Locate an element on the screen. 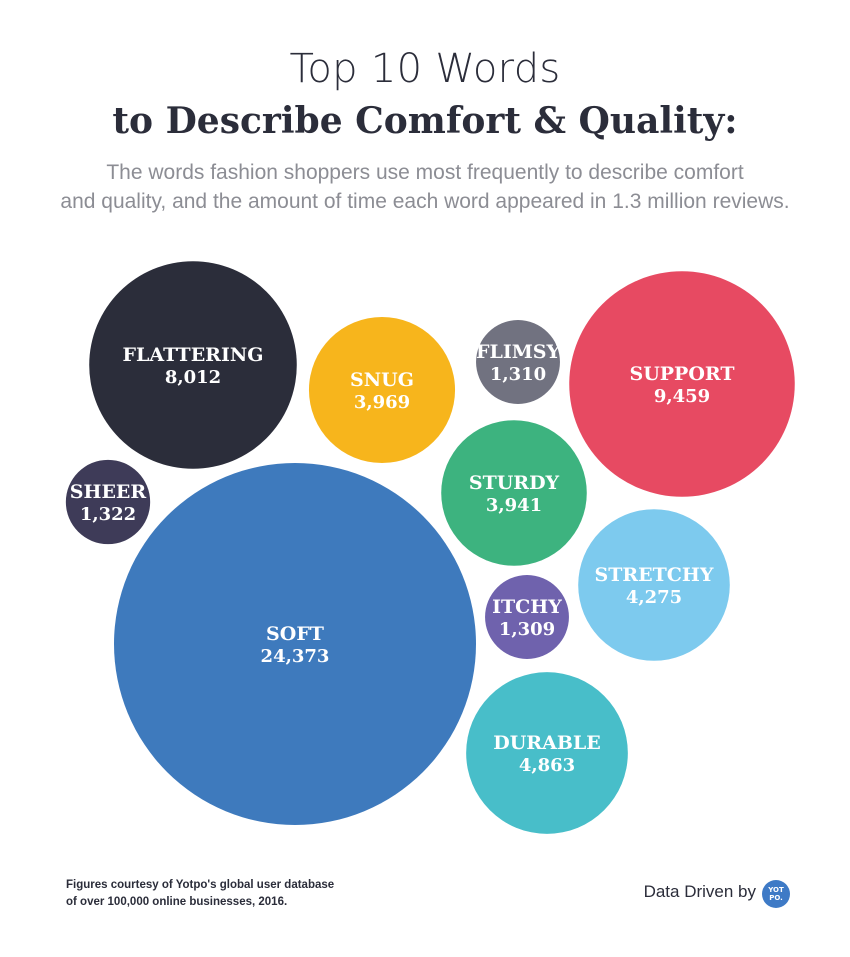 This screenshot has height=957, width=850. yotpo-logo-icon: YOT PO. is located at coordinates (776, 894).